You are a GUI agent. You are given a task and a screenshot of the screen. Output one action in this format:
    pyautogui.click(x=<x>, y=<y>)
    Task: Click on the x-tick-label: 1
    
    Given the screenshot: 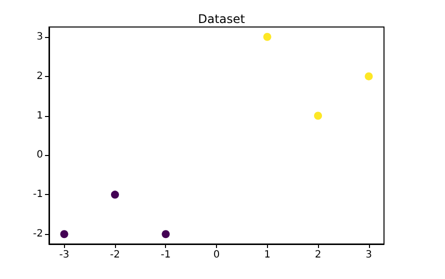 What is the action you would take?
    pyautogui.click(x=267, y=255)
    